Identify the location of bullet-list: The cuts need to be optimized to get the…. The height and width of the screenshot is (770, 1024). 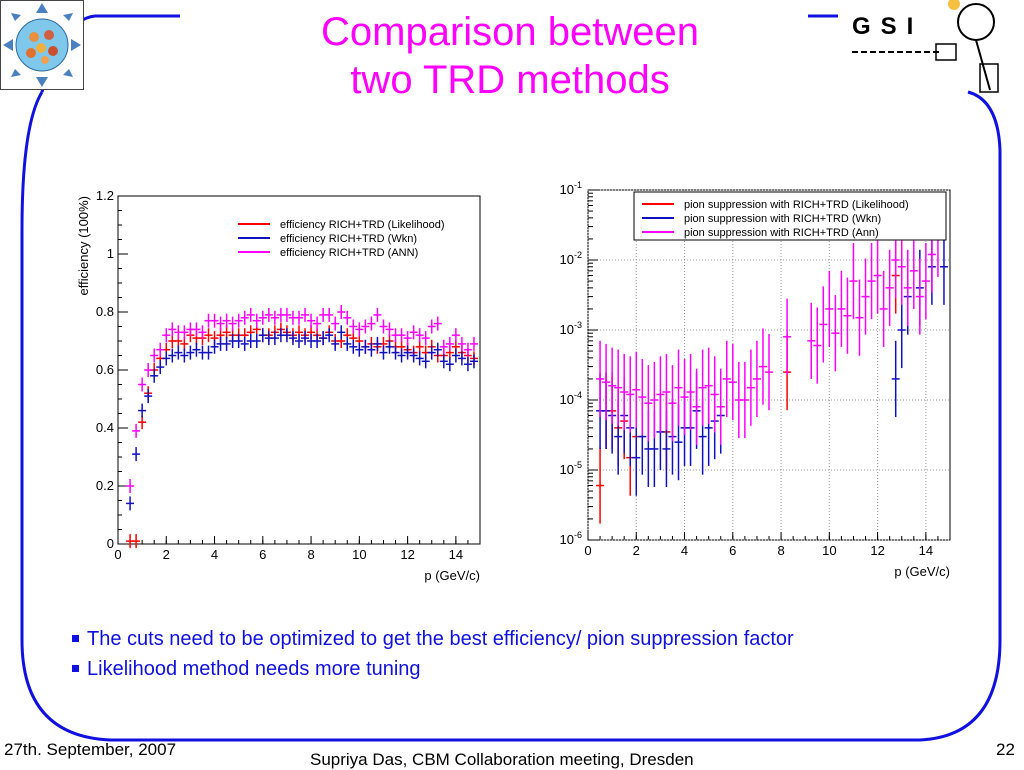
(433, 654).